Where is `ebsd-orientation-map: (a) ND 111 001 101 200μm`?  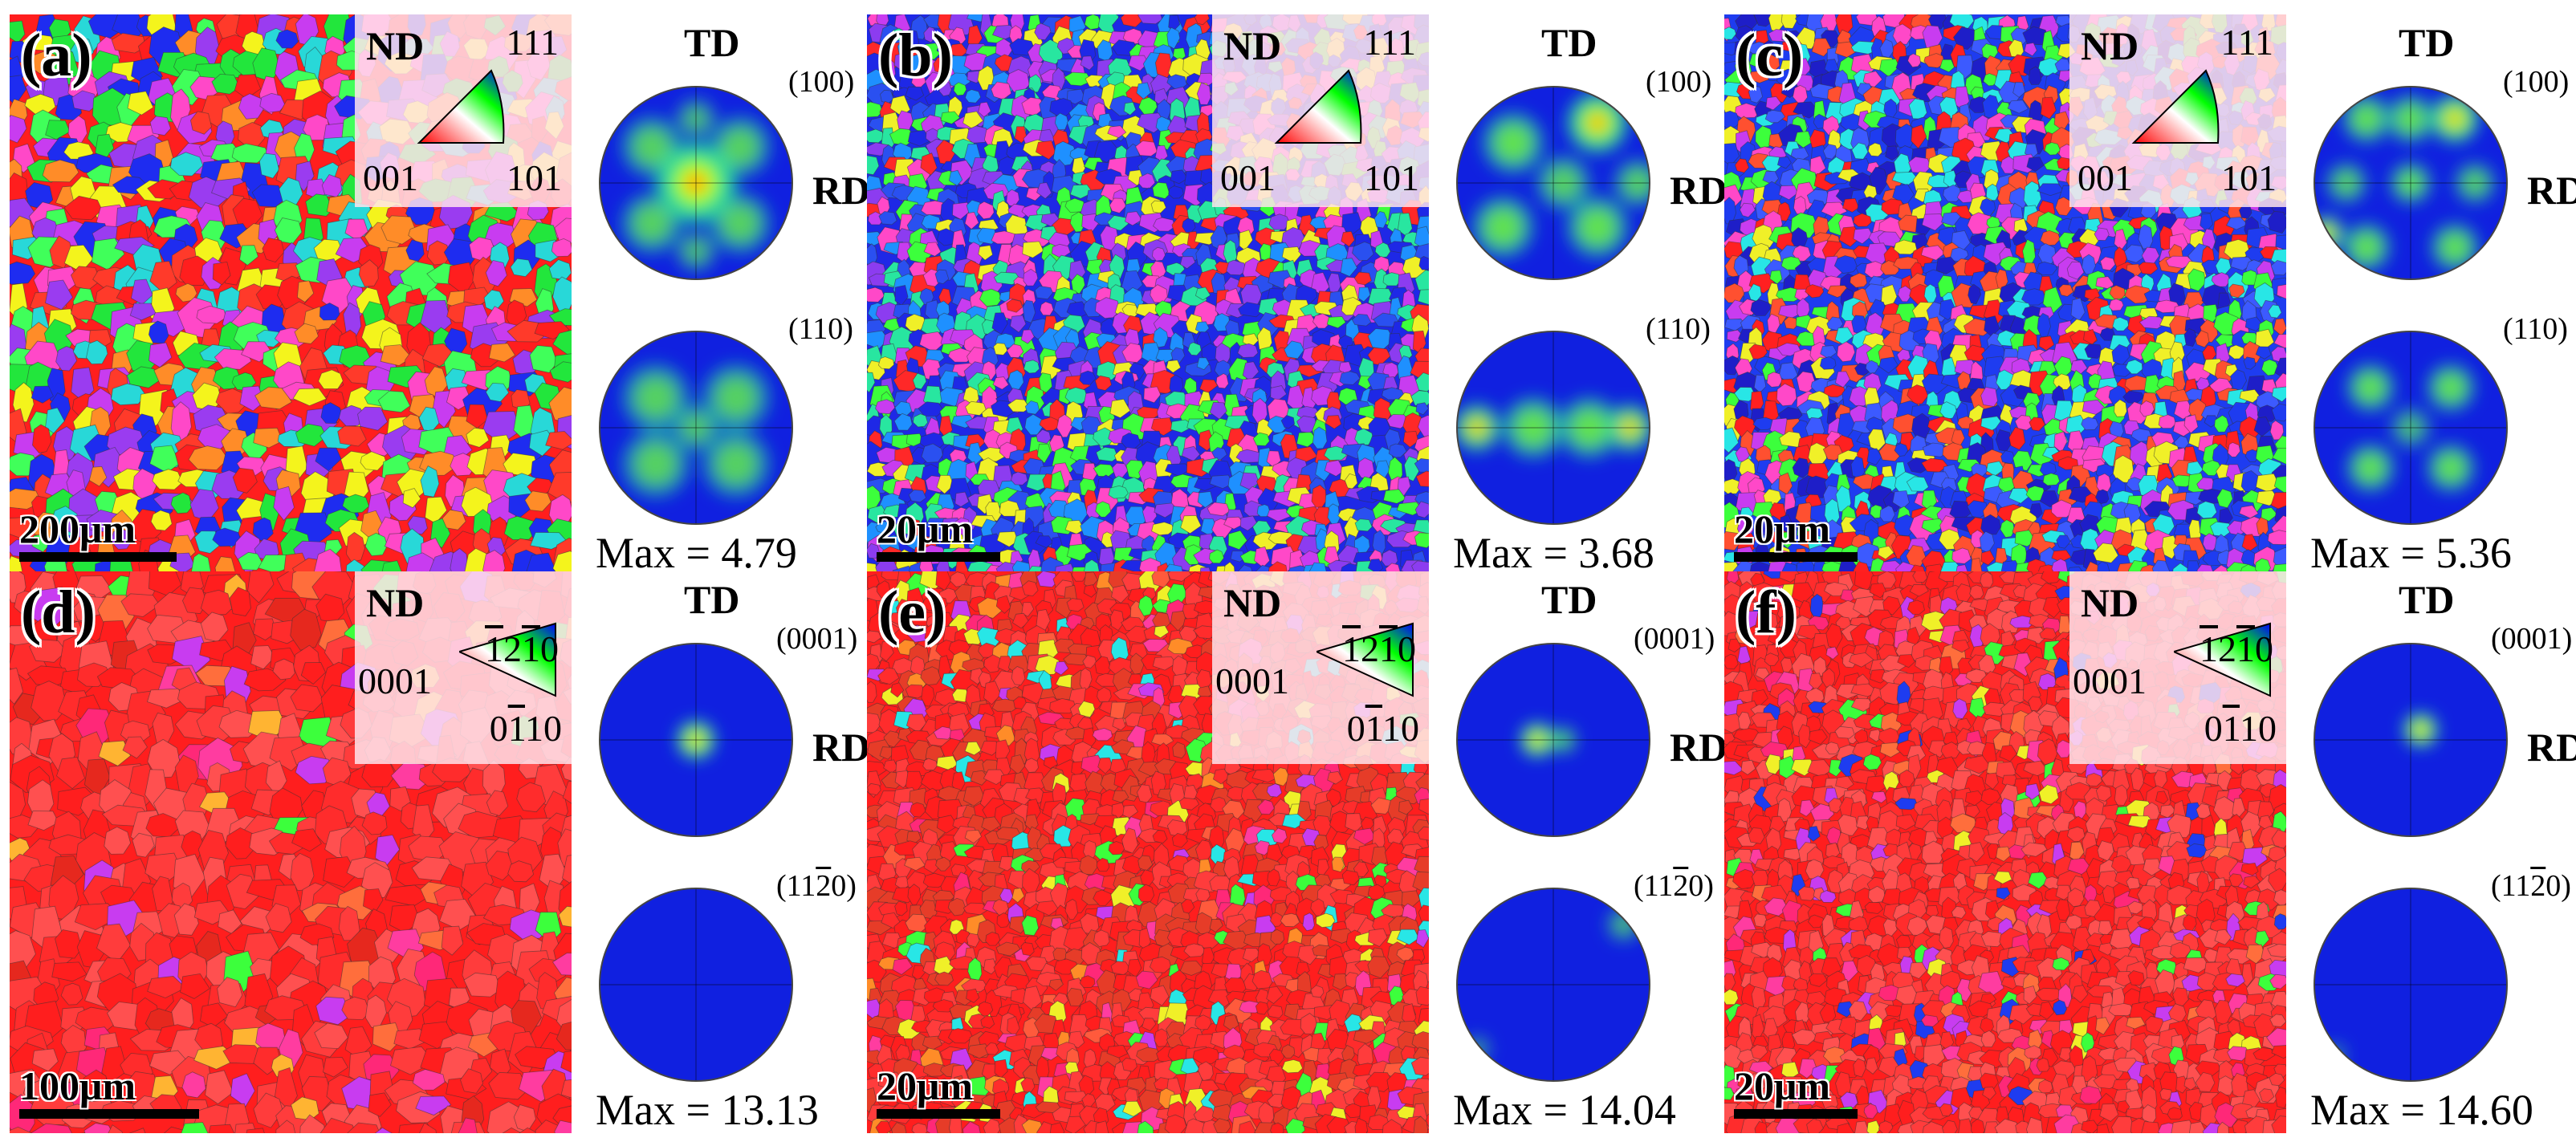 ebsd-orientation-map: (a) ND 111 001 101 200μm is located at coordinates (291, 295).